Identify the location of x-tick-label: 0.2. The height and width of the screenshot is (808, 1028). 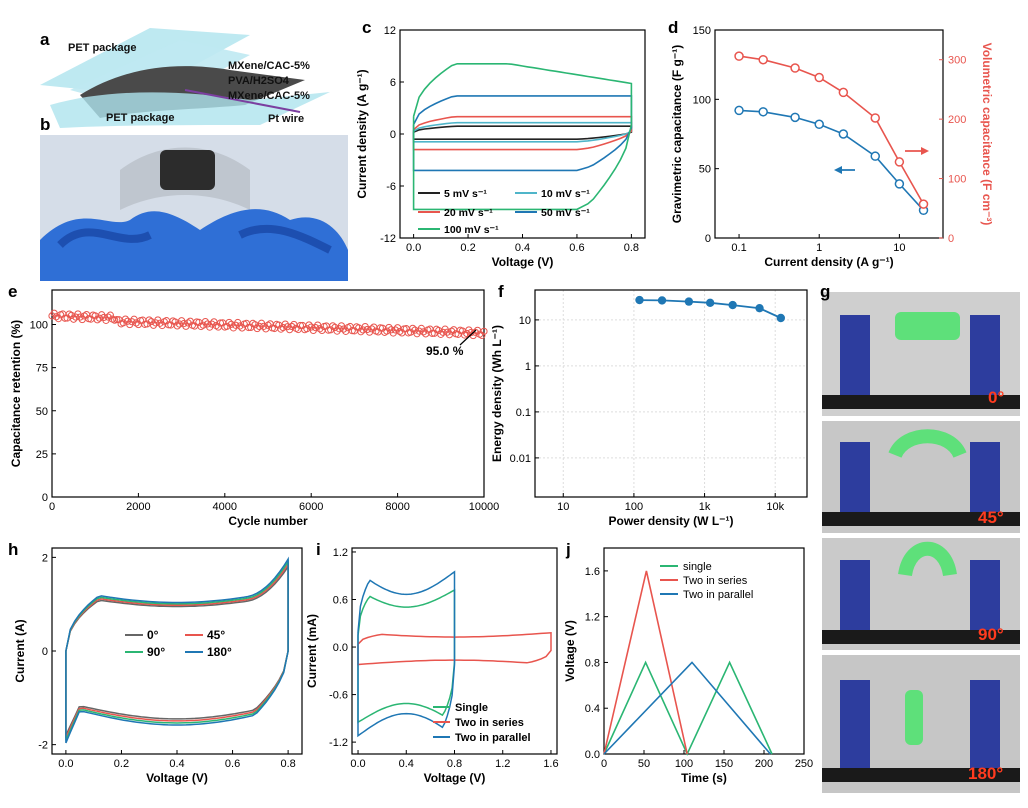
(121, 764).